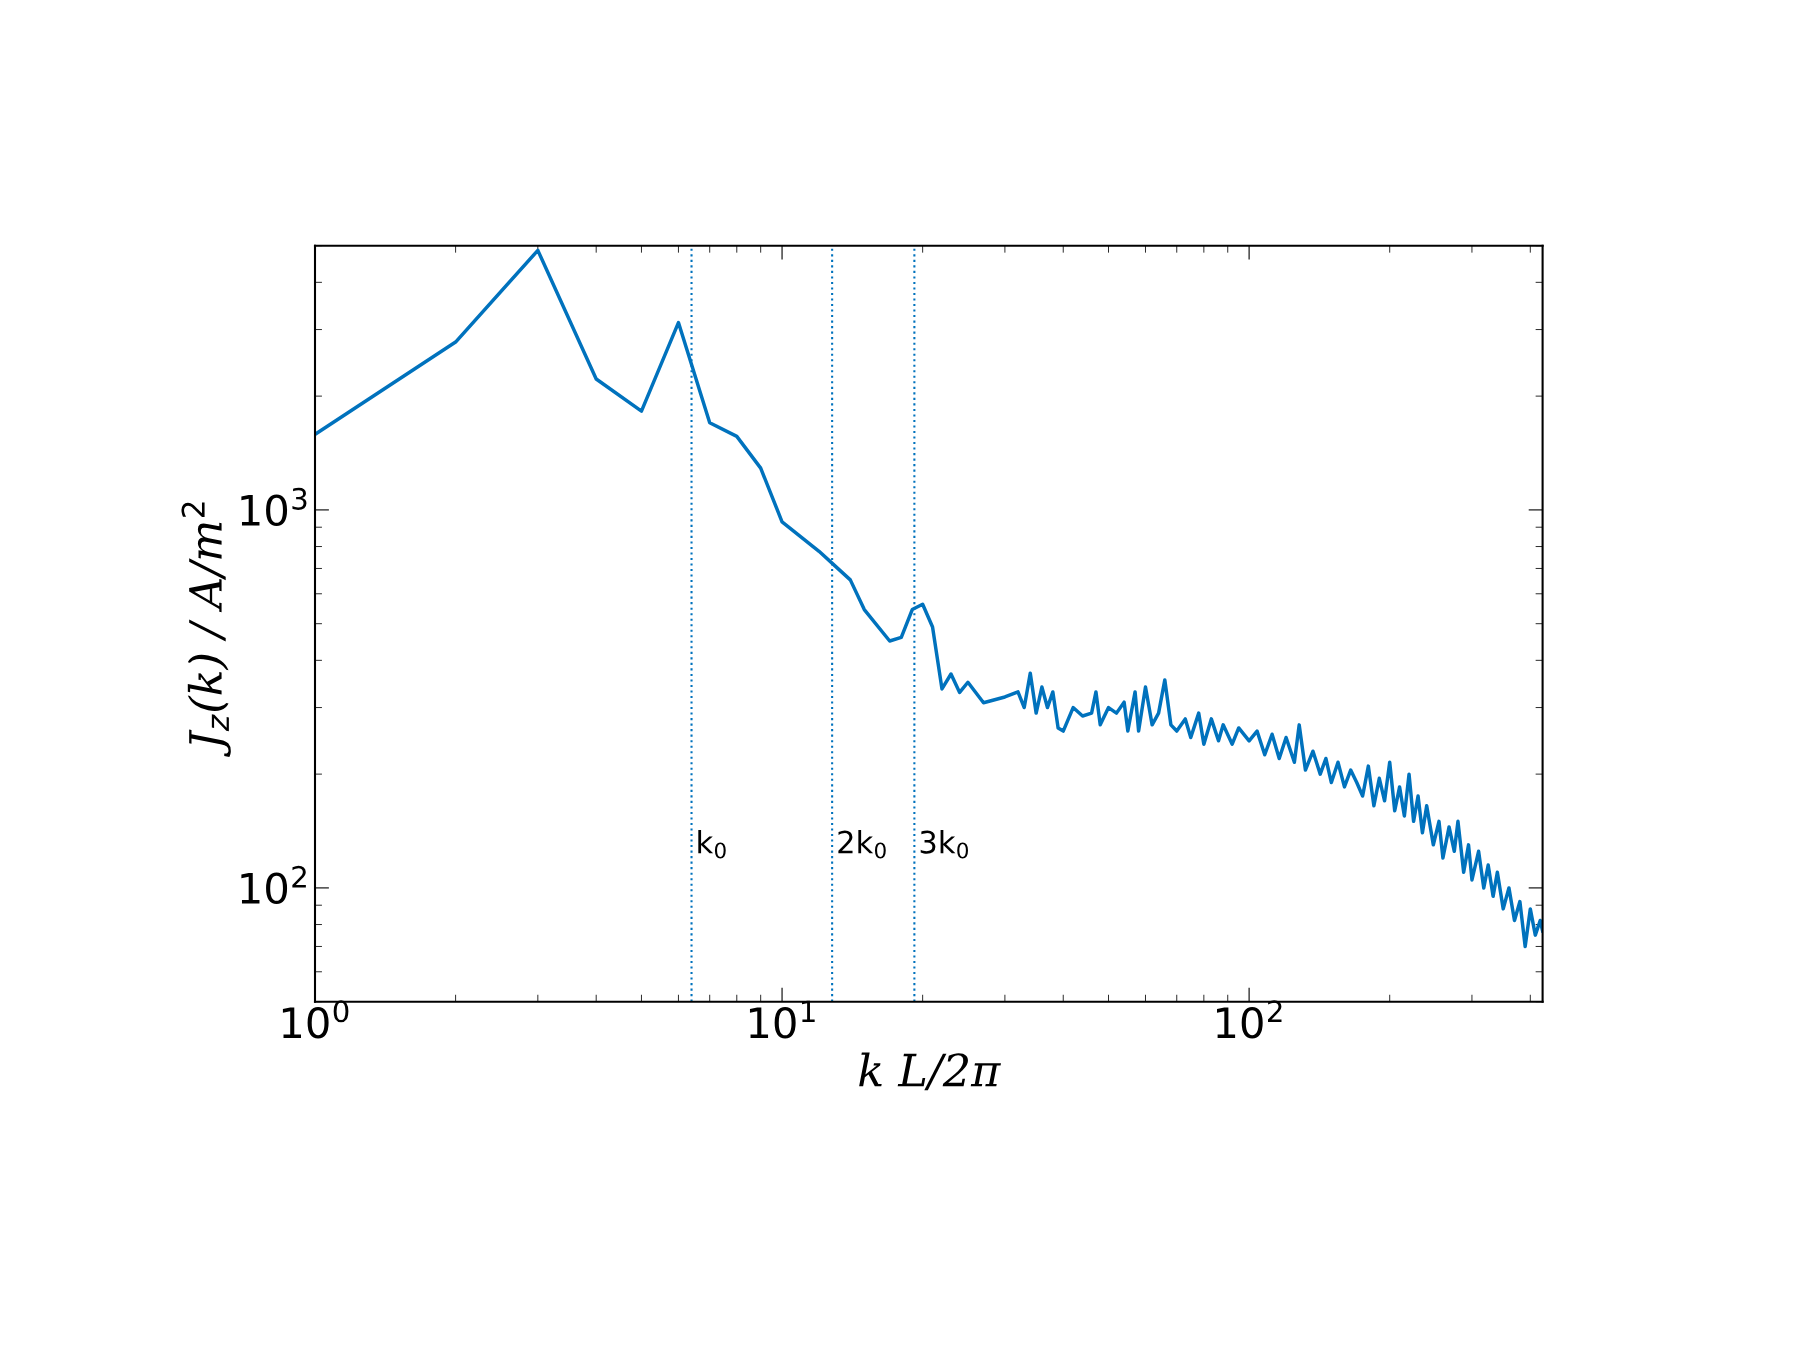 This screenshot has width=1800, height=1350. What do you see at coordinates (274, 507) in the screenshot?
I see `y-tick-label: 10$^{3}$` at bounding box center [274, 507].